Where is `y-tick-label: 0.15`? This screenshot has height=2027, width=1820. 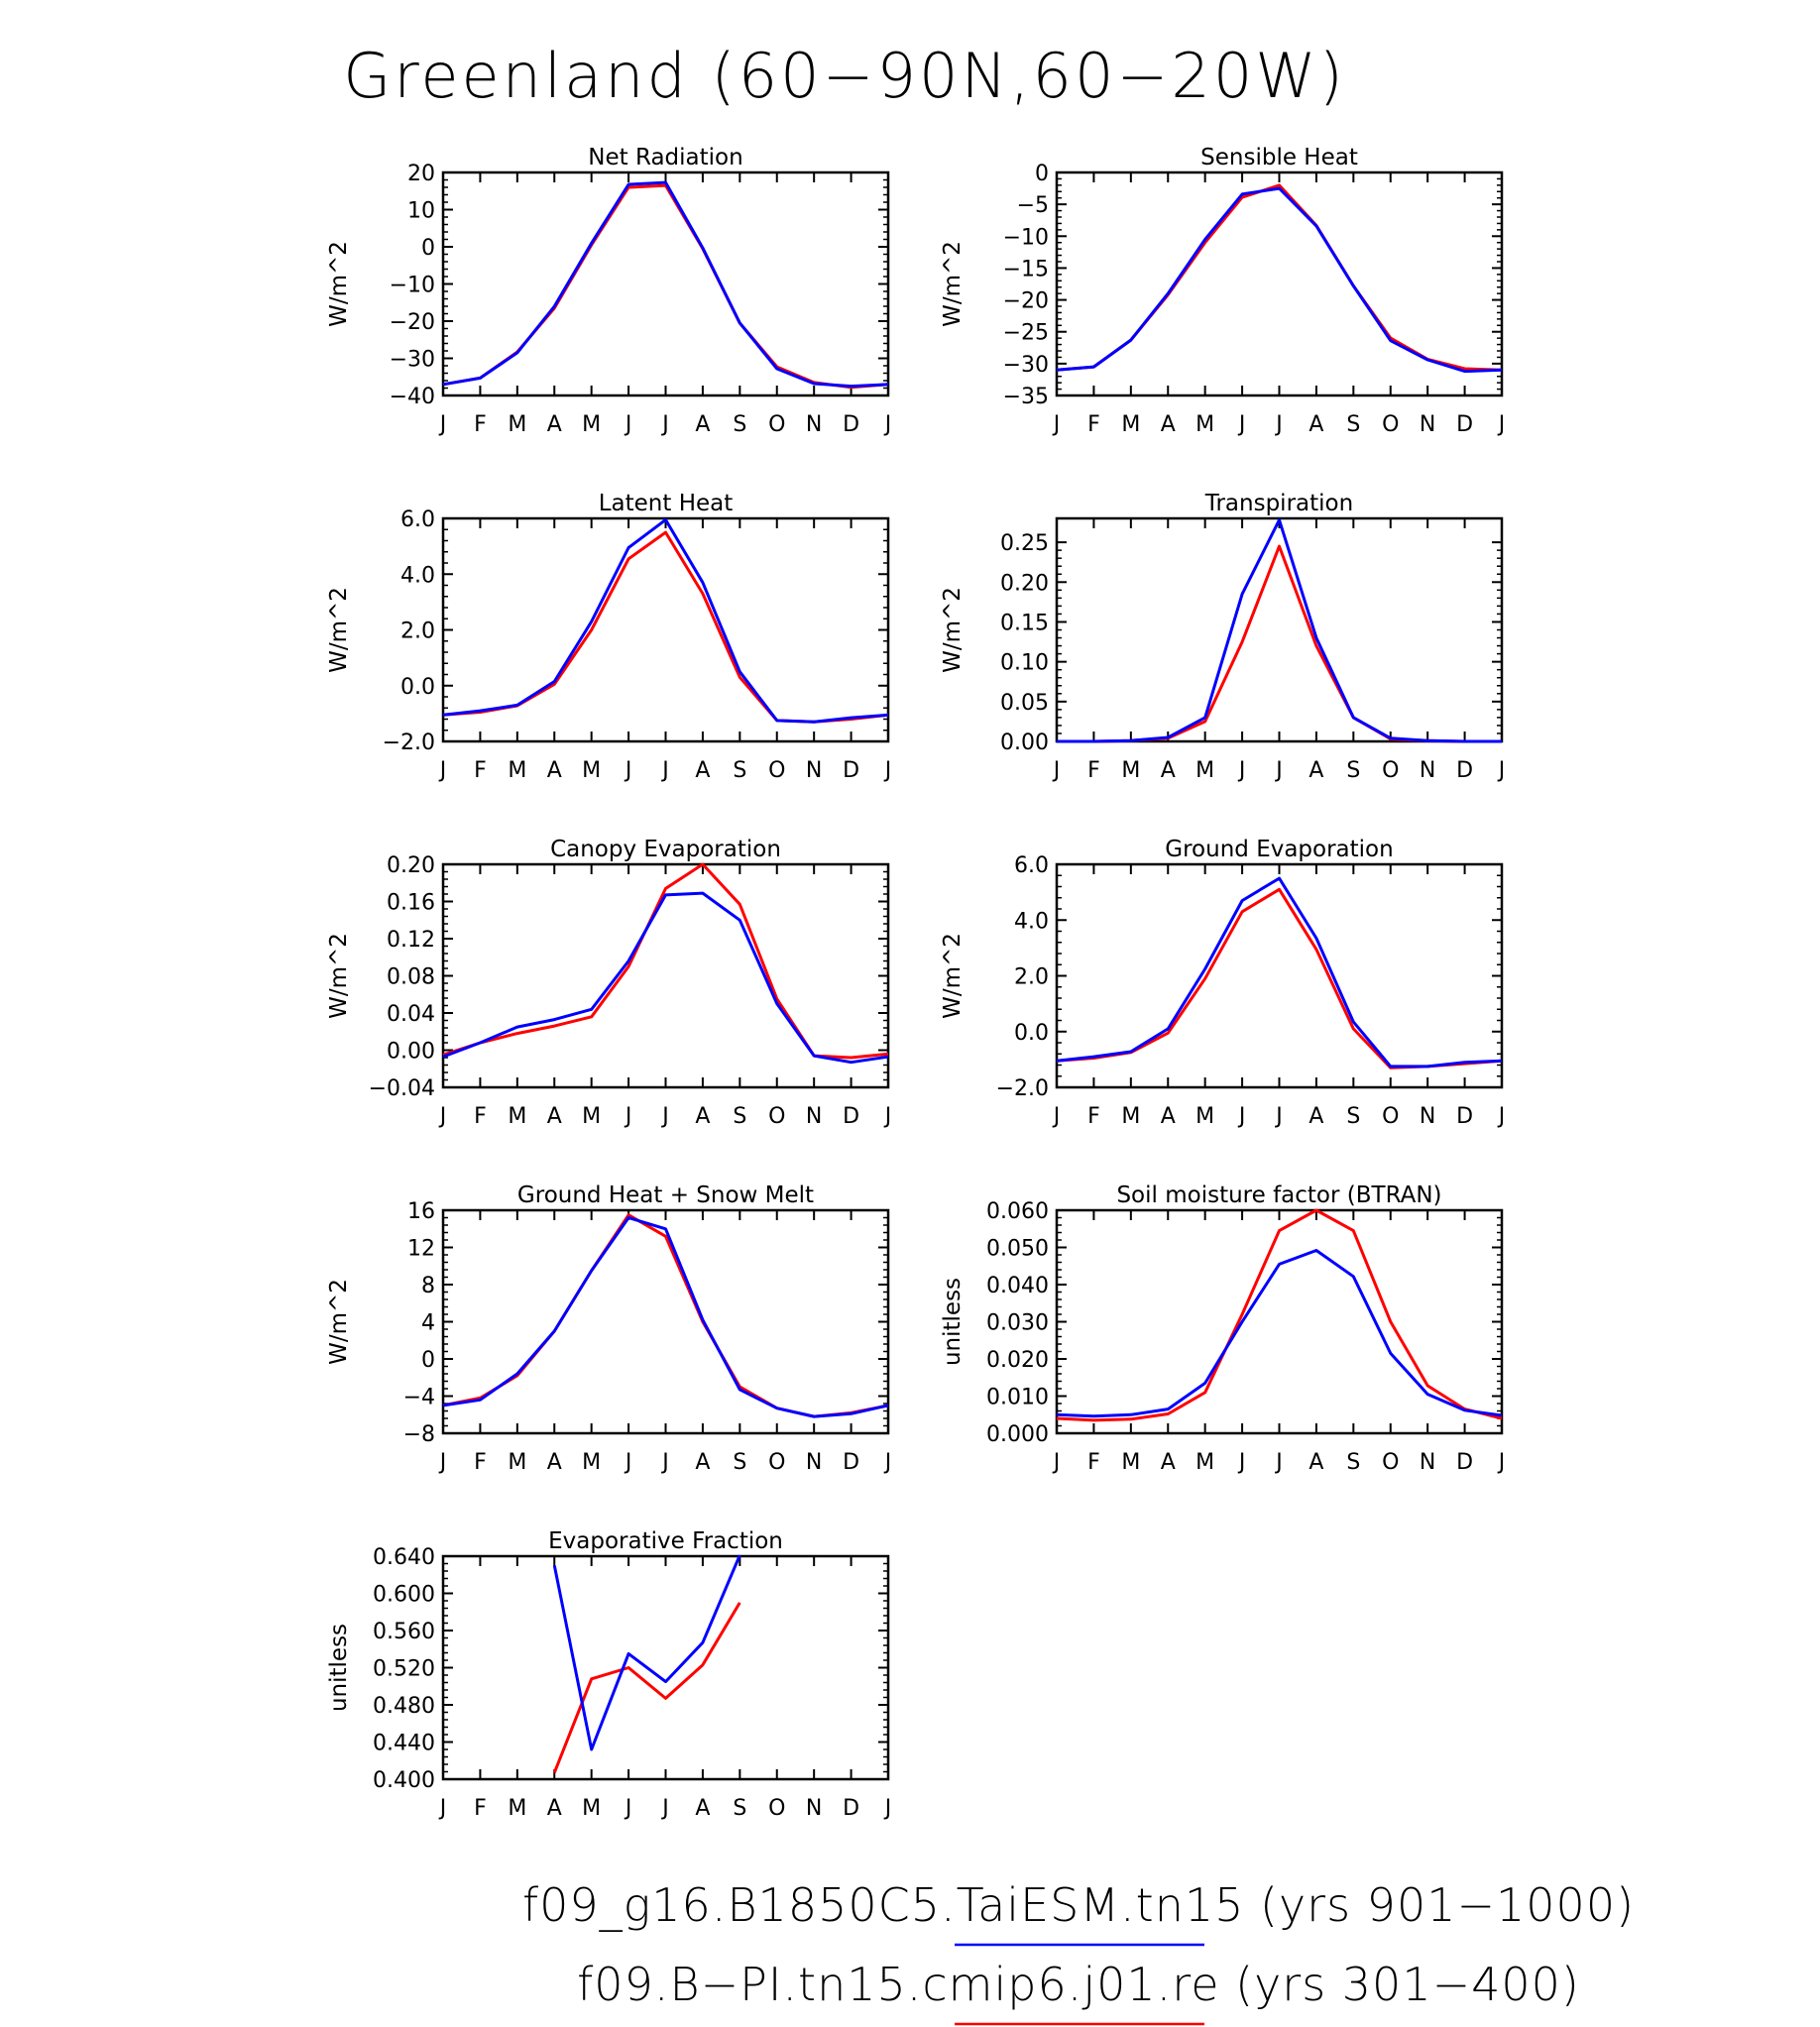
y-tick-label: 0.15 is located at coordinates (1024, 623).